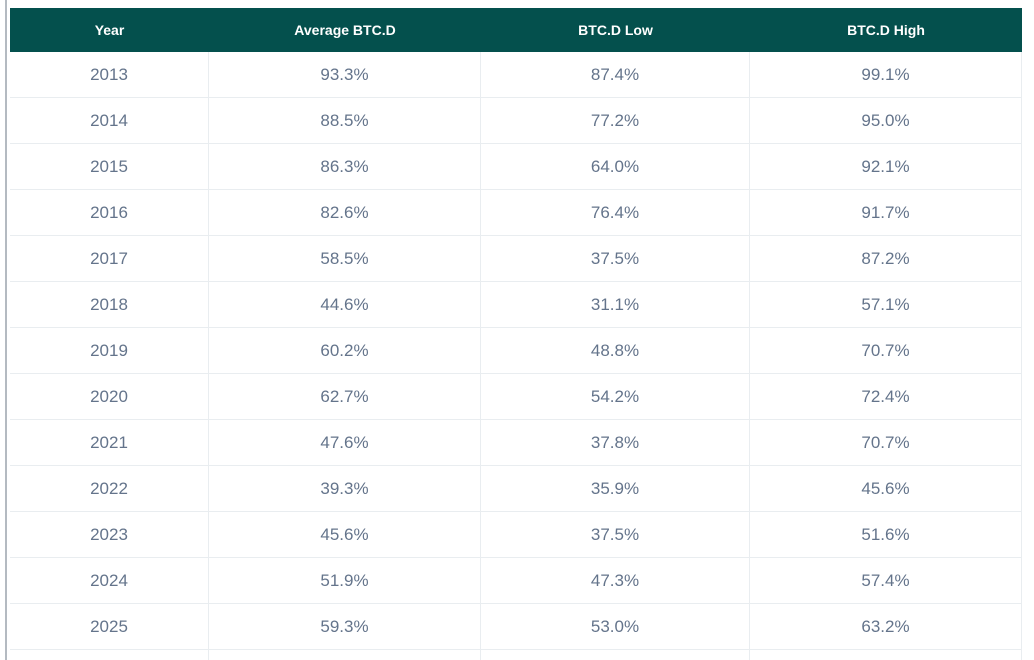 The width and height of the screenshot is (1034, 660). I want to click on value-cell: 92.1%, so click(886, 166).